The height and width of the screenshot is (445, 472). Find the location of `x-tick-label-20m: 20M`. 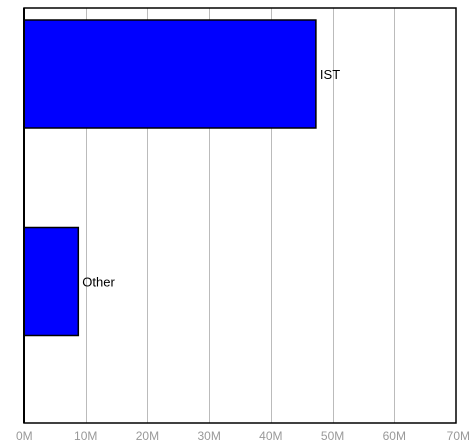

x-tick-label-20m: 20M is located at coordinates (147, 436).